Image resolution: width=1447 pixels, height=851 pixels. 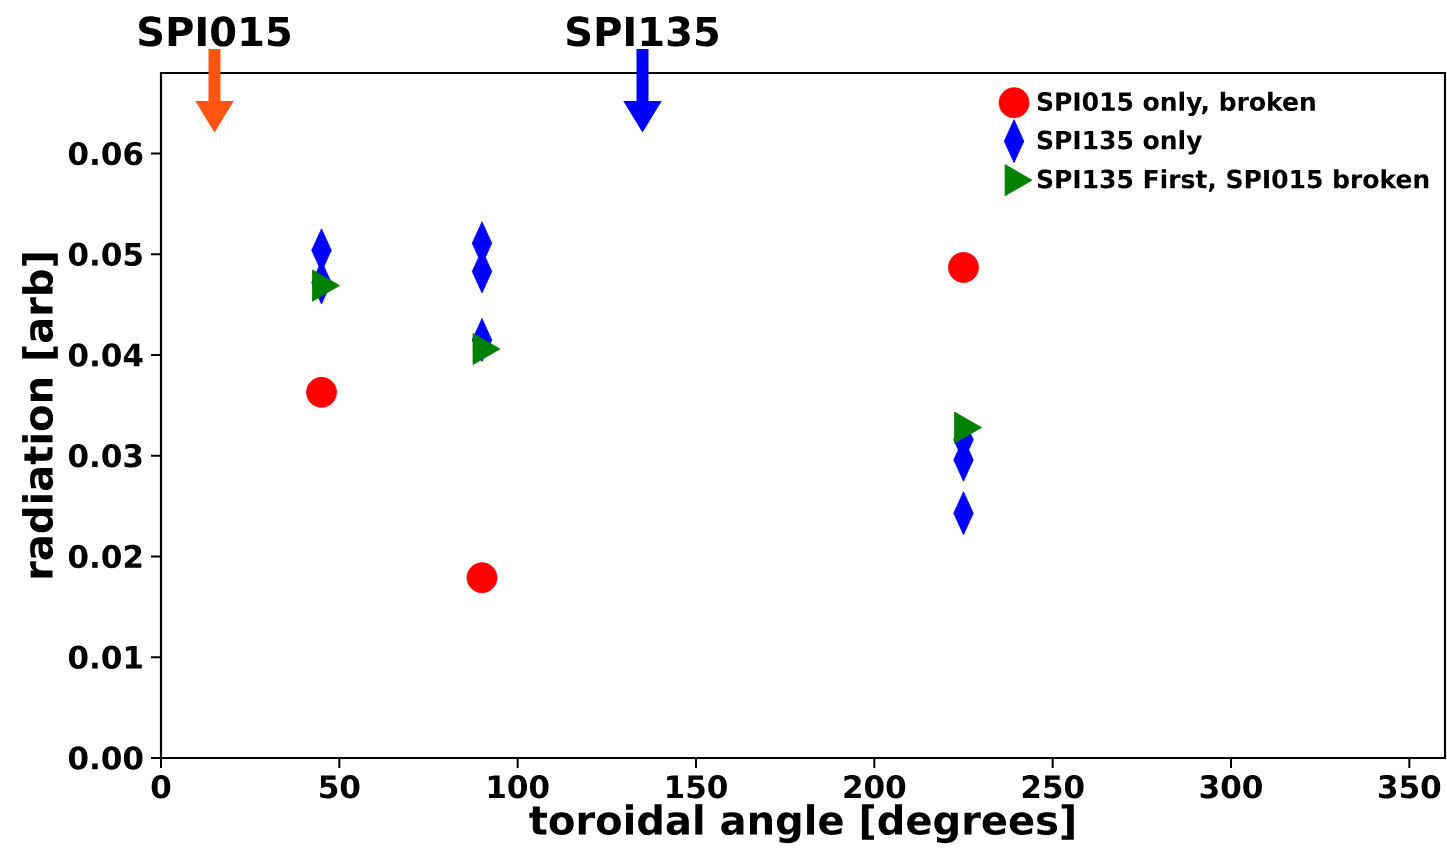 What do you see at coordinates (105, 657) in the screenshot?
I see `y-tick-label: 0.01` at bounding box center [105, 657].